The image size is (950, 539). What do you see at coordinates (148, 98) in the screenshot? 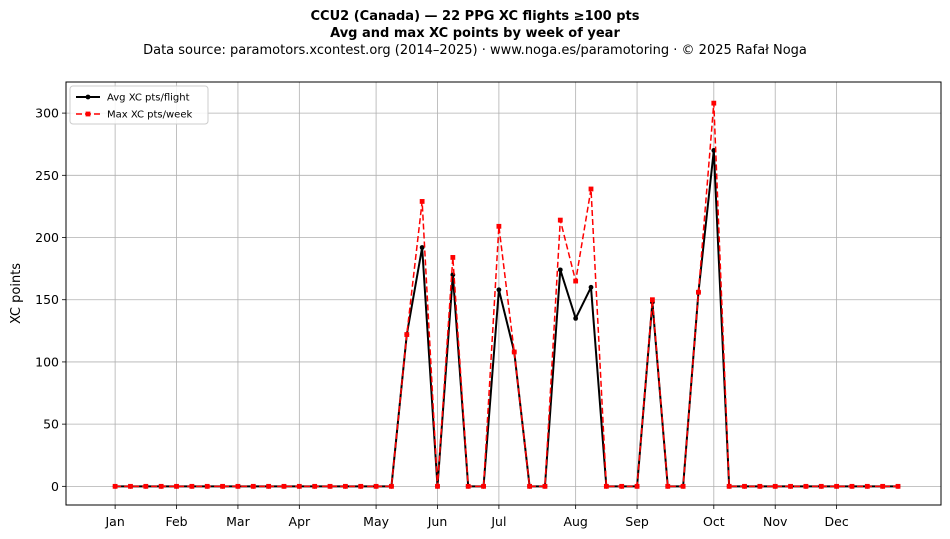
I see `legend-label: Avg XC pts/flight` at bounding box center [148, 98].